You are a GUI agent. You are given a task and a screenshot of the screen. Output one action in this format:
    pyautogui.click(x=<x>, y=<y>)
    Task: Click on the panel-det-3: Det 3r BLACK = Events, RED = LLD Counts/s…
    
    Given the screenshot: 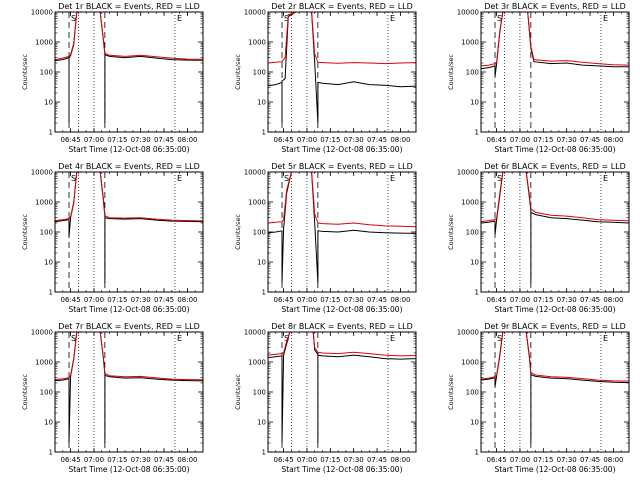 What is the action you would take?
    pyautogui.click(x=538, y=78)
    